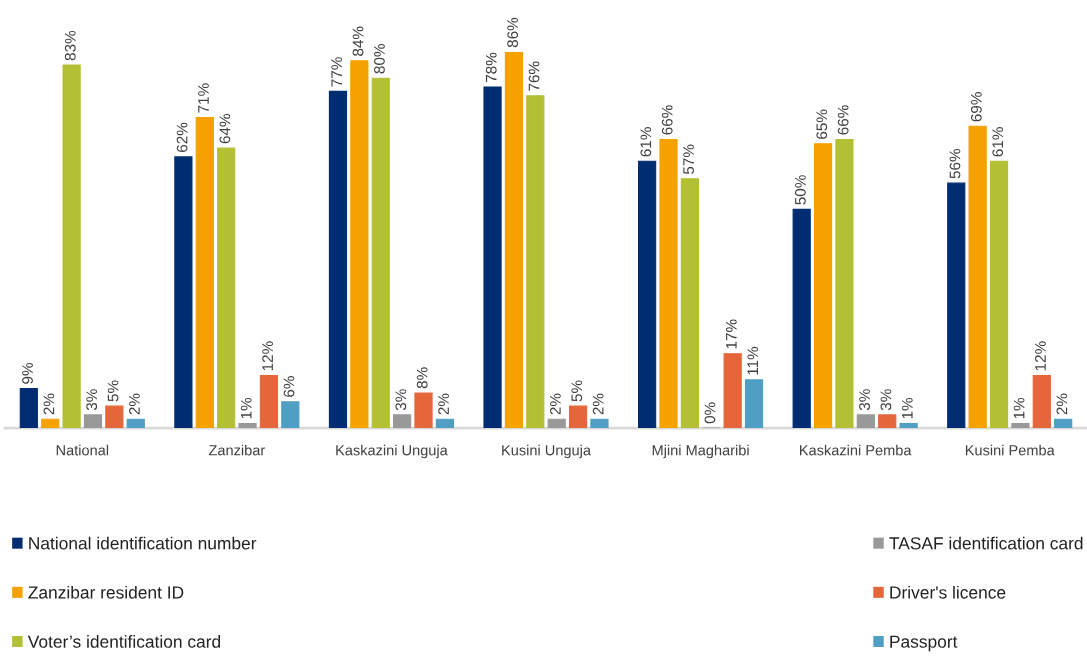 Image resolution: width=1087 pixels, height=658 pixels. What do you see at coordinates (124, 641) in the screenshot?
I see `legend-label: Voter’s identification card` at bounding box center [124, 641].